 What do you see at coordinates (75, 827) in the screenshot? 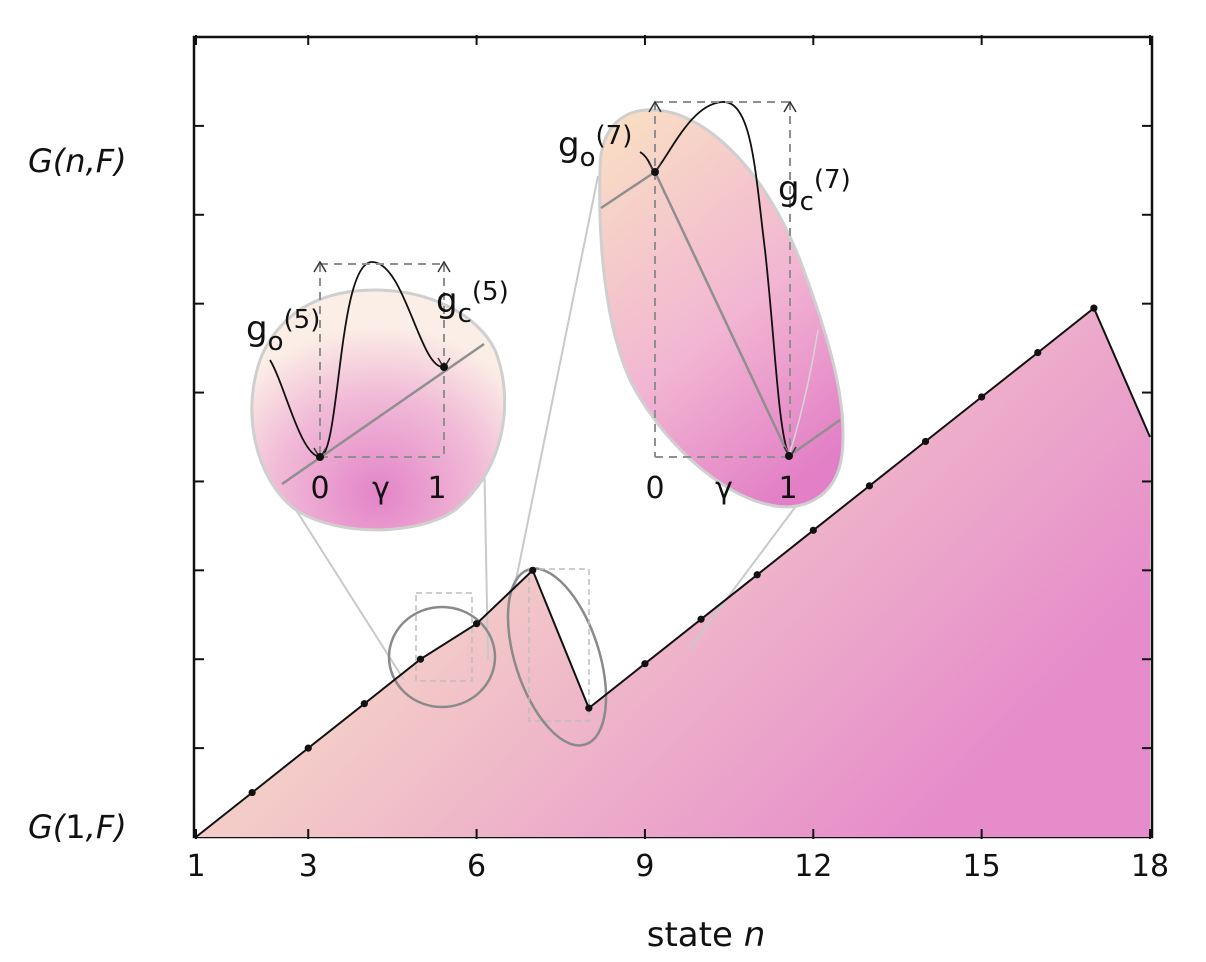
I see `y-label-bottom-one: 1` at bounding box center [75, 827].